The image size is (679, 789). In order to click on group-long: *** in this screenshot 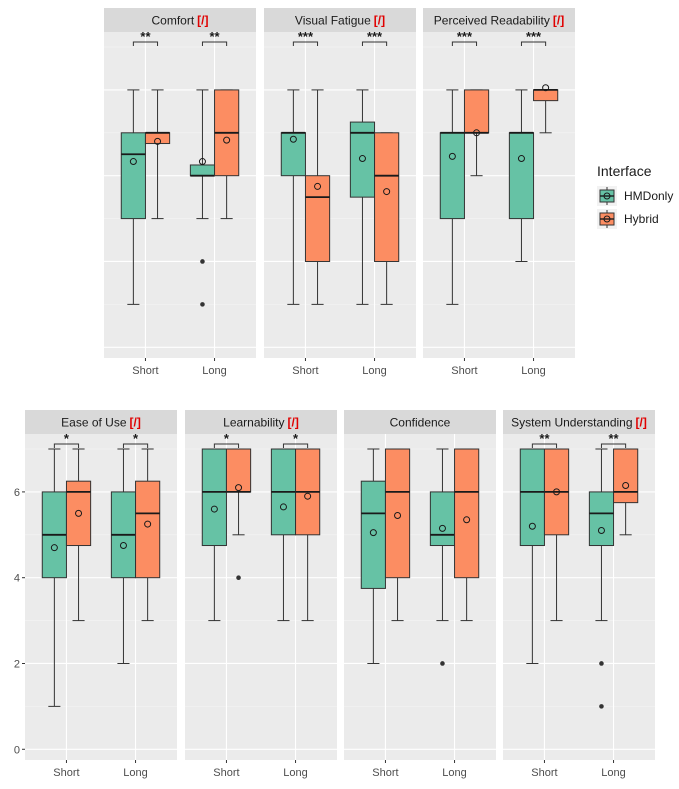, I will do `click(533, 145)`.